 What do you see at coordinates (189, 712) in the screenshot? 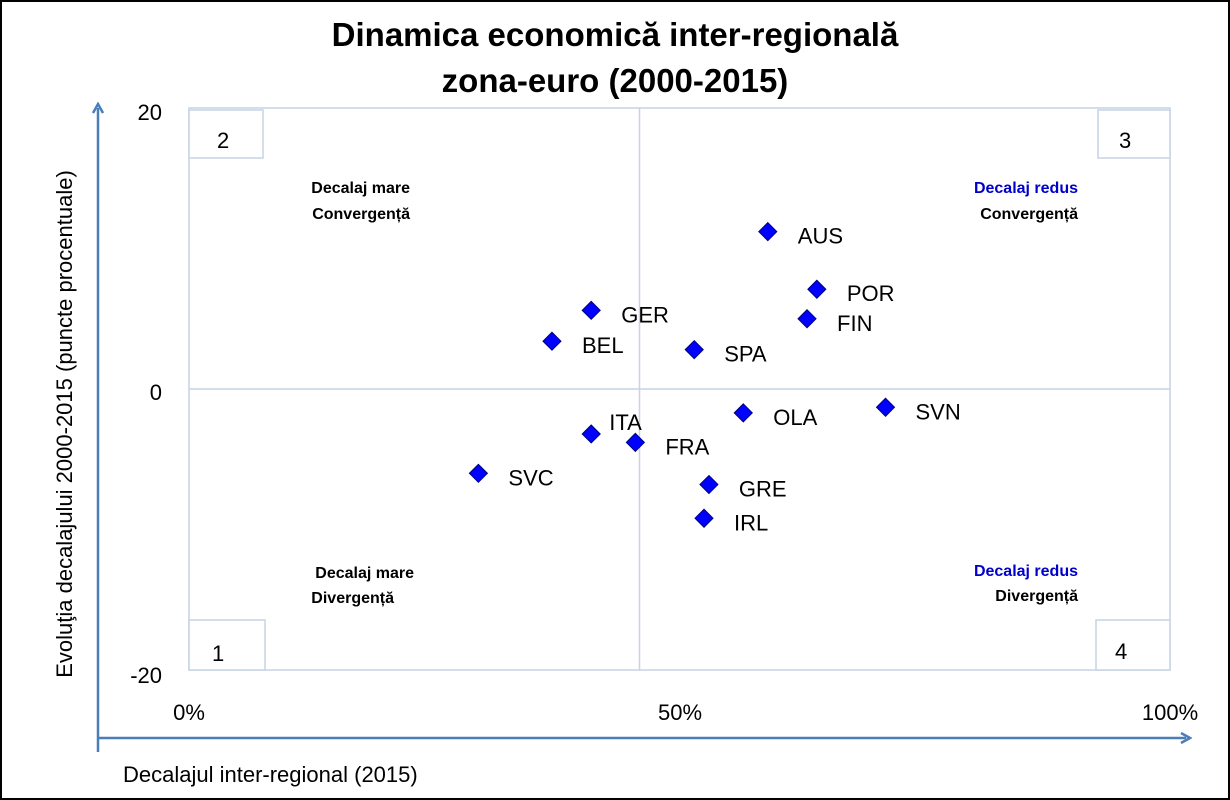
I see `x-tick-label: 0%` at bounding box center [189, 712].